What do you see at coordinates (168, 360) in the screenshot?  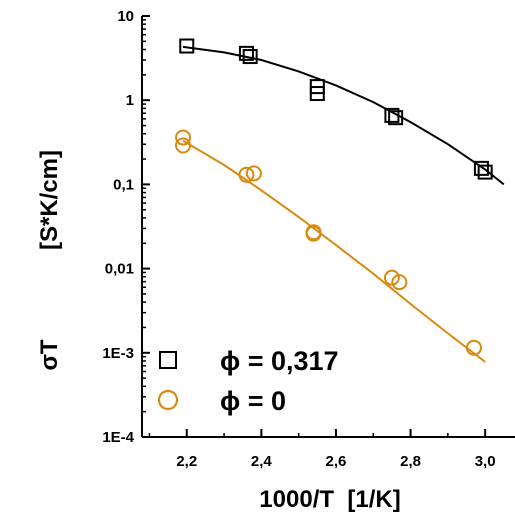 I see `legend-square-marker` at bounding box center [168, 360].